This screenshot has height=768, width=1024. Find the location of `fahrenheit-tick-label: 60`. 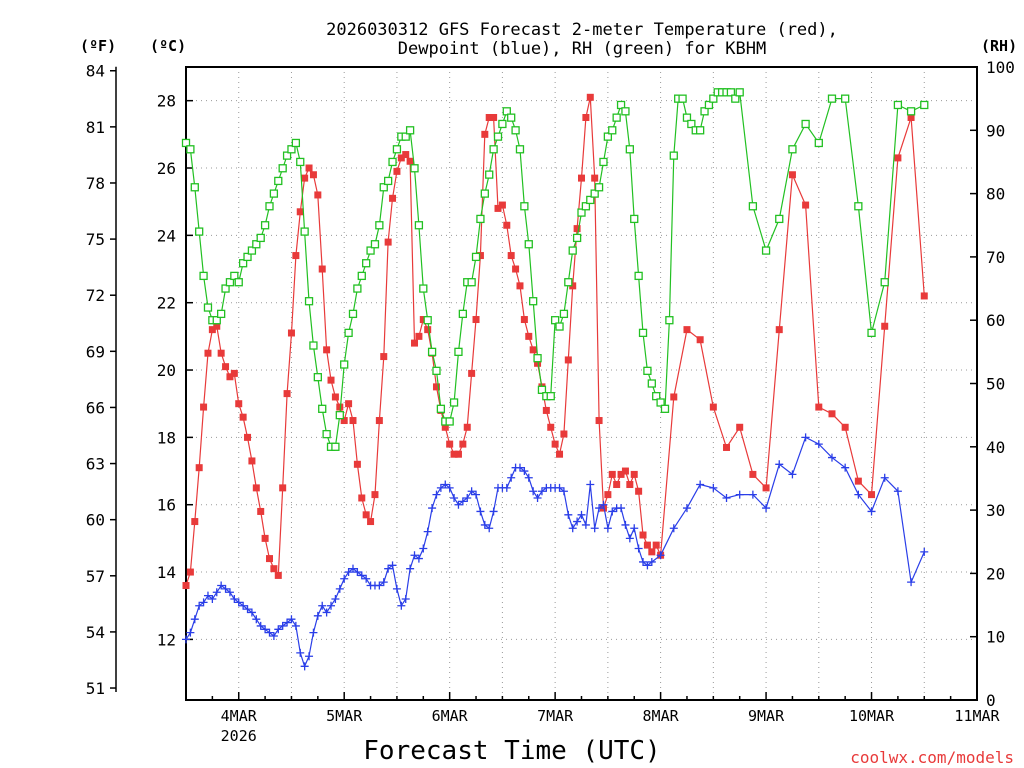

fahrenheit-tick-label: 60 is located at coordinates (95, 520).